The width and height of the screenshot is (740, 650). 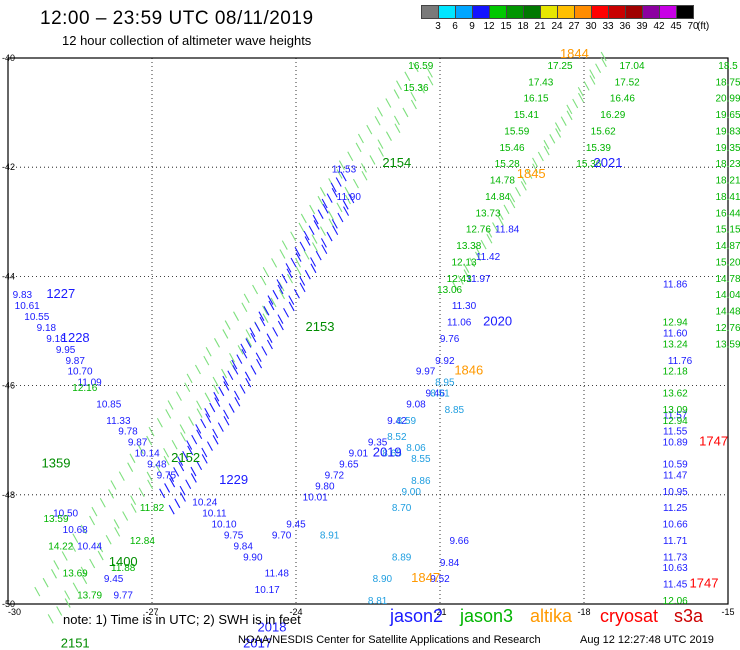 I want to click on data-label: 16.59, so click(x=420, y=66).